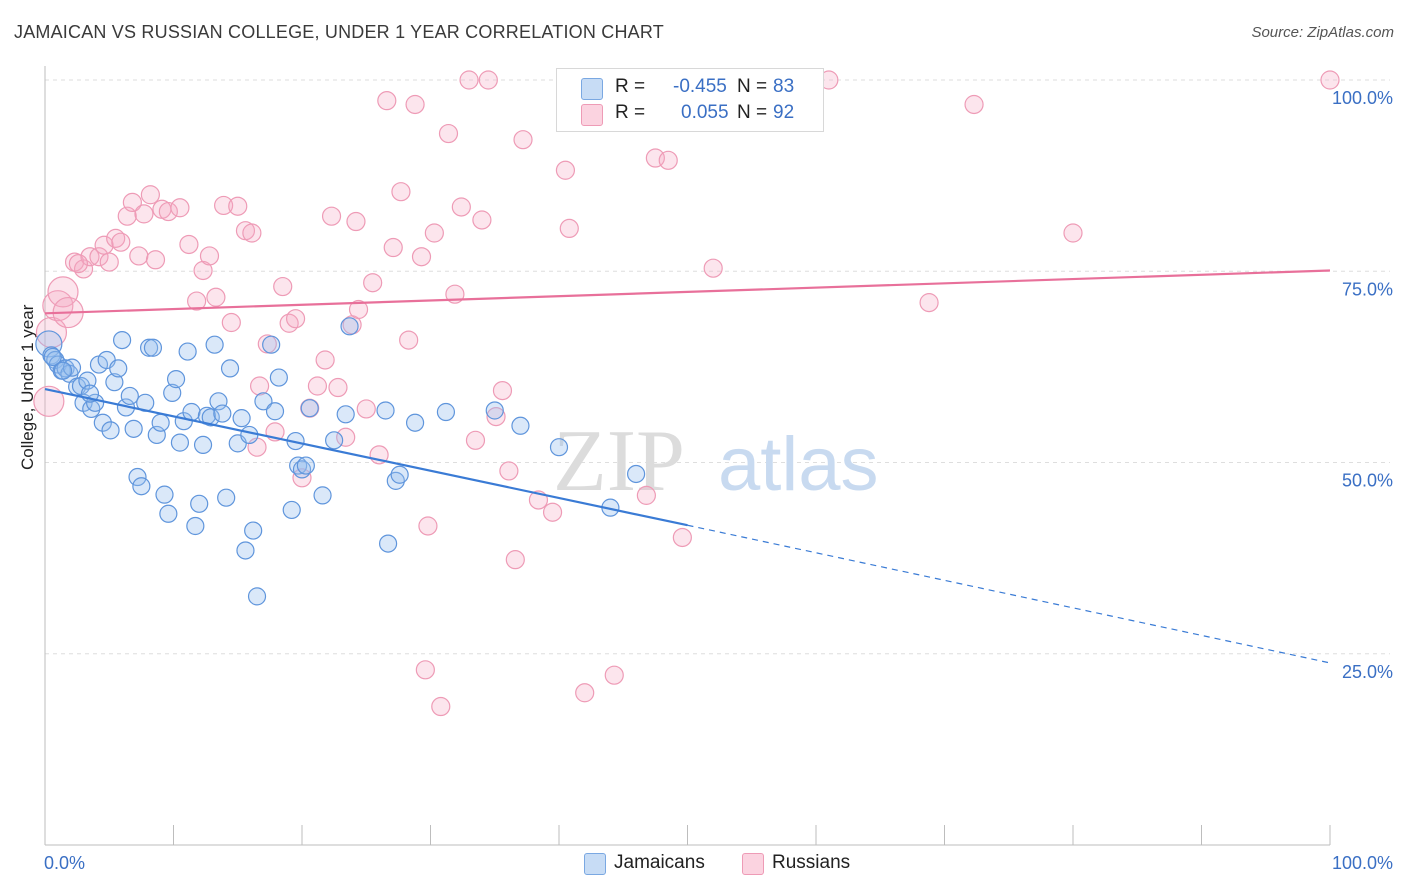 This screenshot has height=892, width=1406. I want to click on watermark: ZIP atlas, so click(716, 461).